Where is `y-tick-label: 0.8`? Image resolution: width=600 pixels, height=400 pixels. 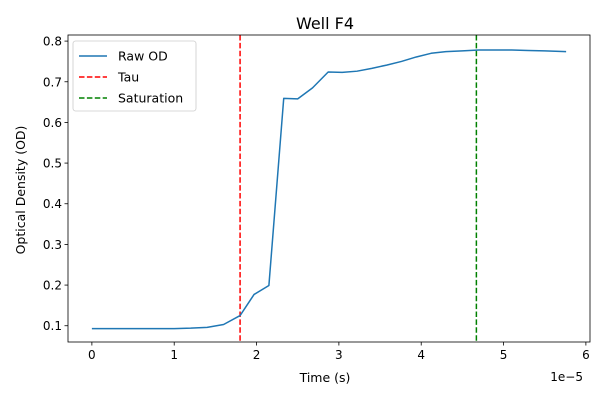 y-tick-label: 0.8 is located at coordinates (52, 42).